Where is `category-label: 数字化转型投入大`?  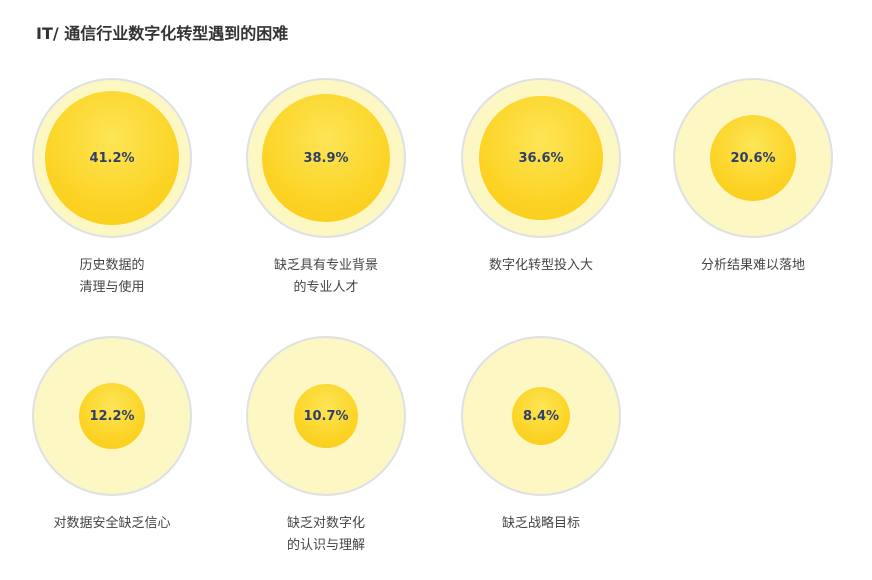 category-label: 数字化转型投入大 is located at coordinates (540, 265).